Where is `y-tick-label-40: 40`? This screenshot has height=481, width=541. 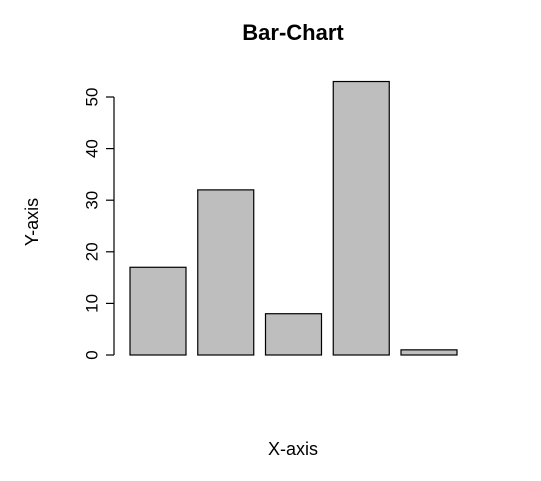
y-tick-label-40: 40 is located at coordinates (91, 148).